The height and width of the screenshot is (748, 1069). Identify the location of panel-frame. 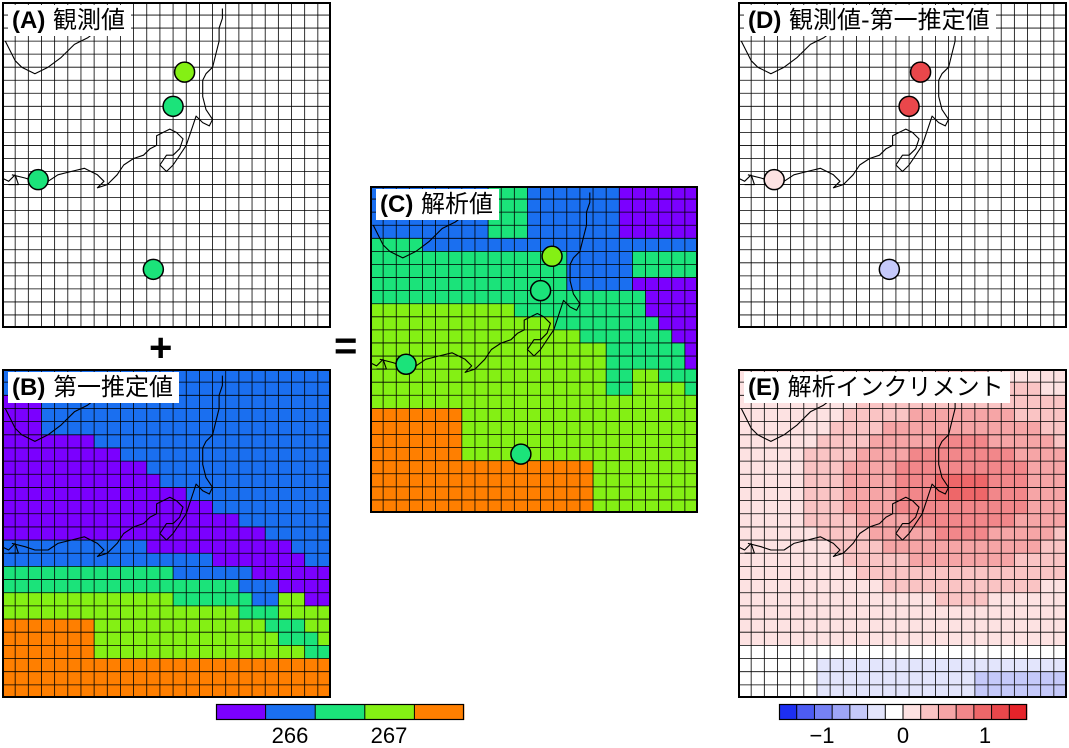
(166, 165).